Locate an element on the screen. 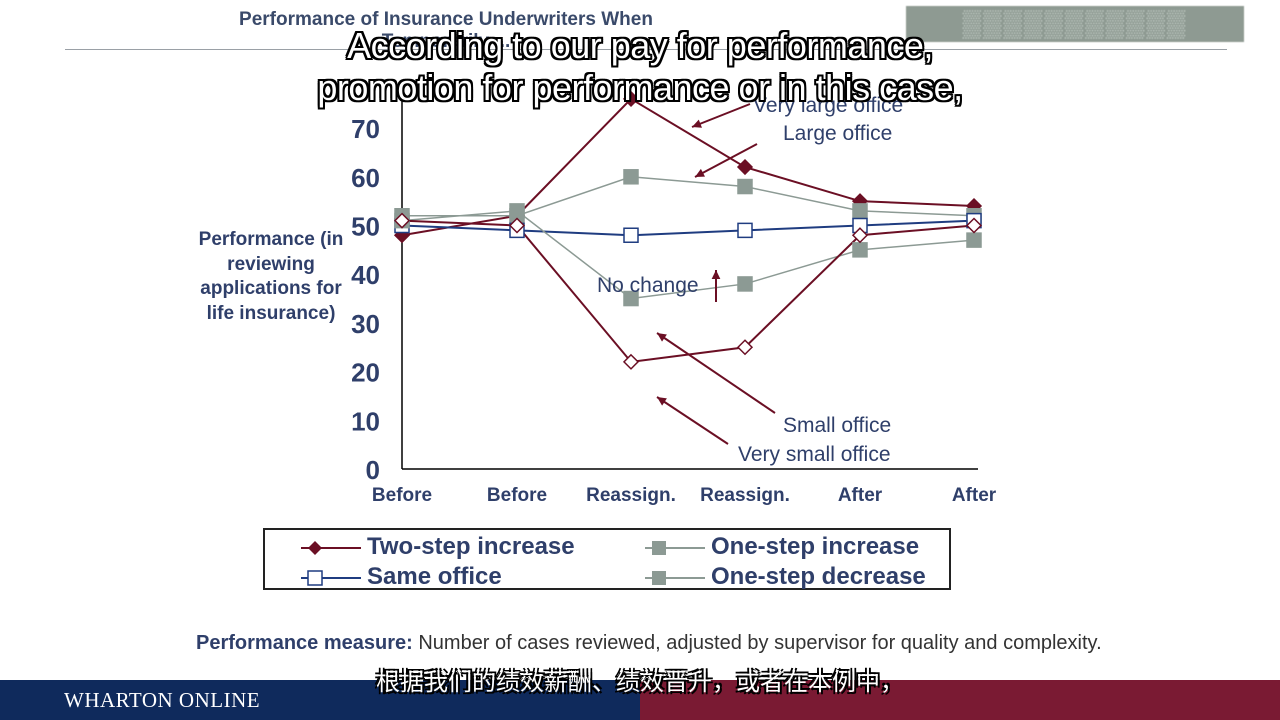 The height and width of the screenshot is (720, 1280). header-divider is located at coordinates (646, 49).